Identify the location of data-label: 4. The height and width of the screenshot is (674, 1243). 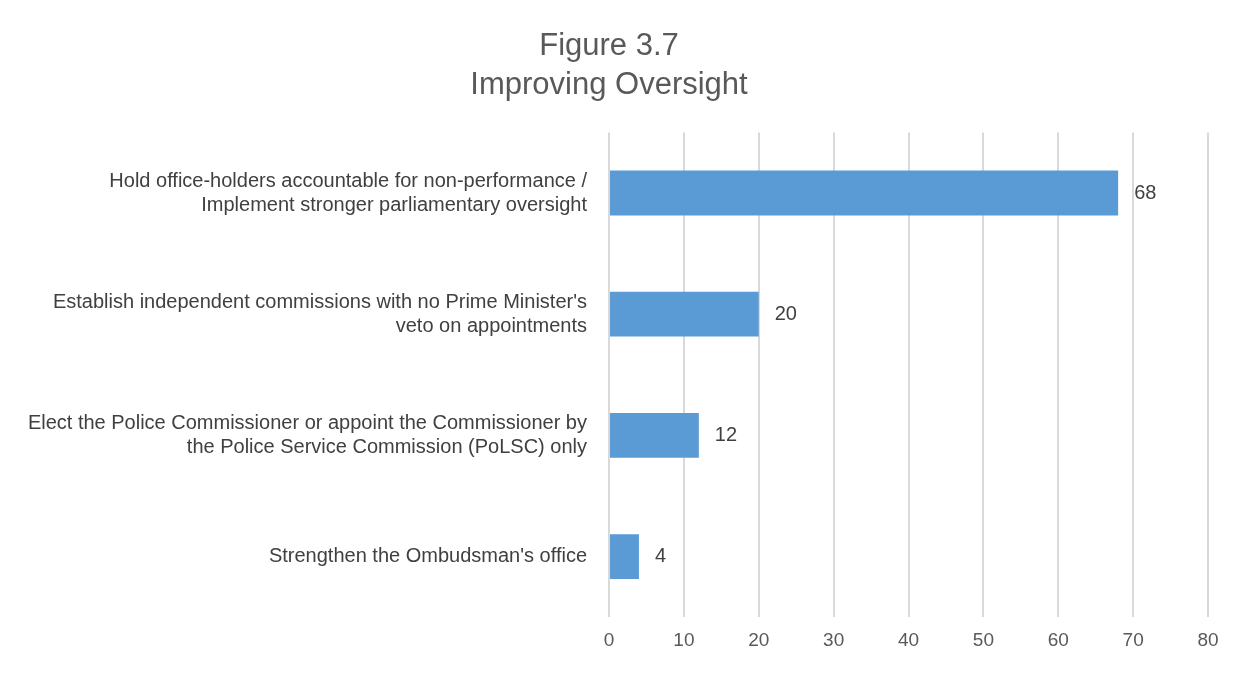
(660, 555).